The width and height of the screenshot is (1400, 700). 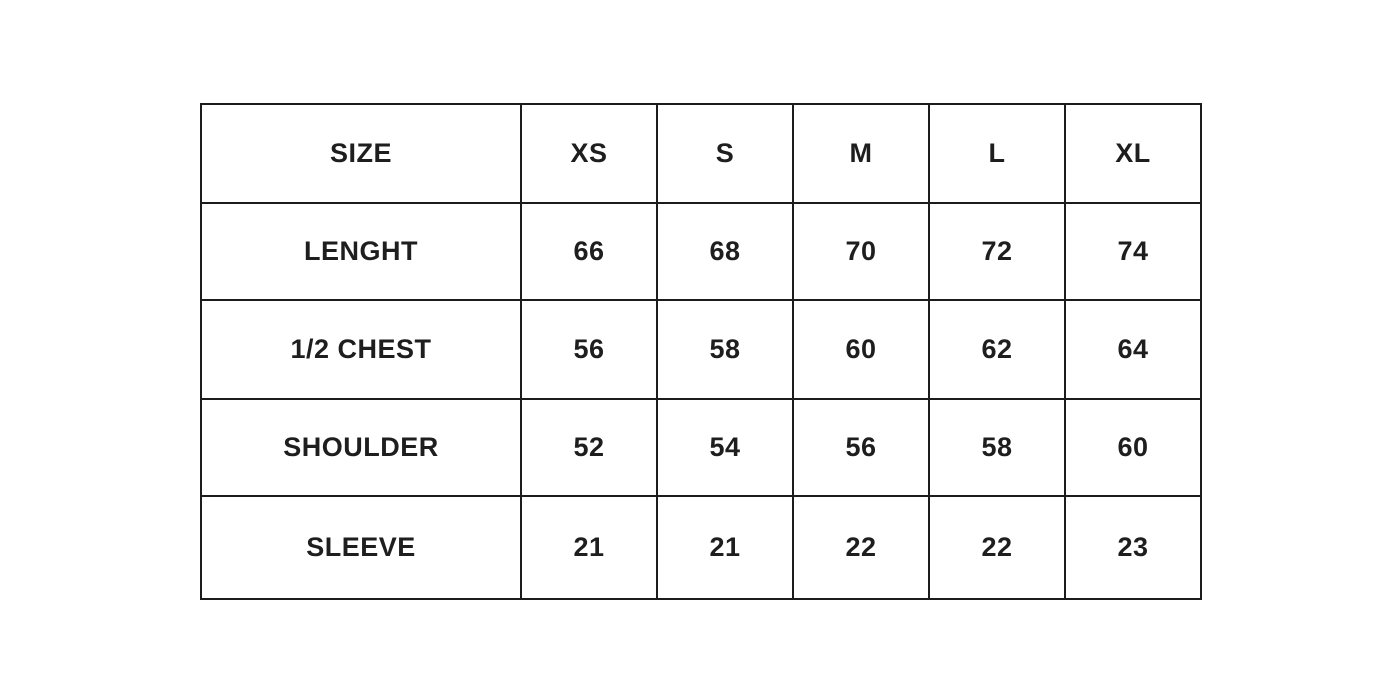 What do you see at coordinates (1133, 349) in the screenshot?
I see `table-cell: 64` at bounding box center [1133, 349].